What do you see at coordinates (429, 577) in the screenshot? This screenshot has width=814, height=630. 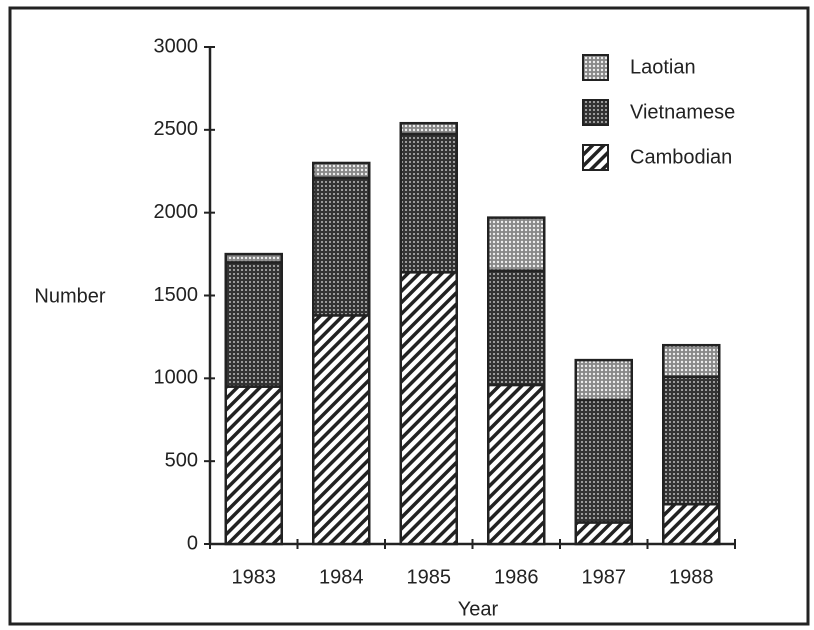 I see `x-tick-label: 1985` at bounding box center [429, 577].